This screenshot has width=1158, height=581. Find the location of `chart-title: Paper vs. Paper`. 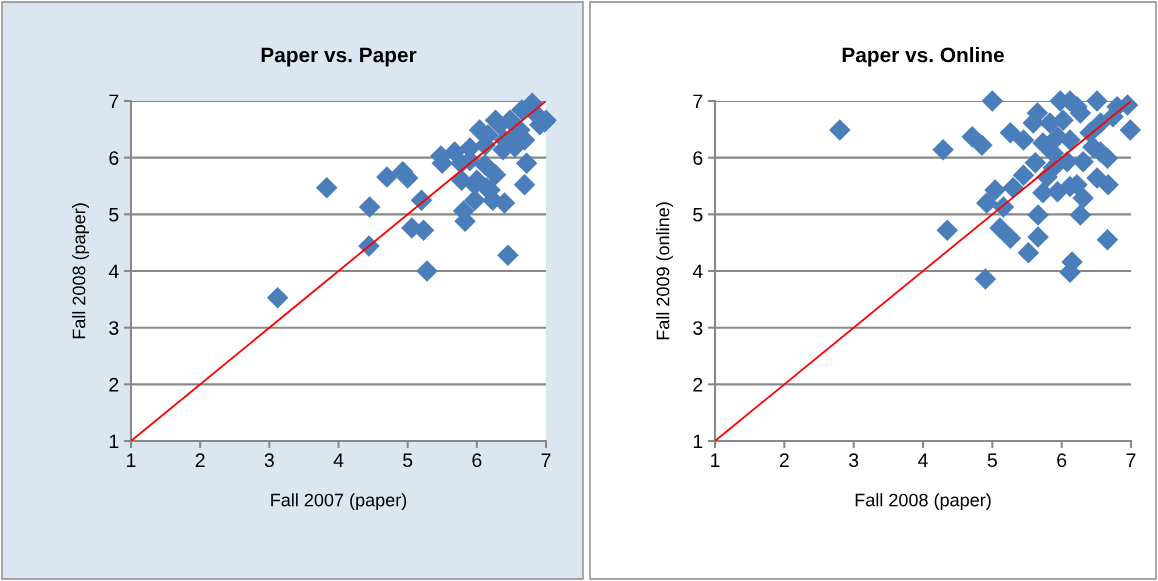

chart-title: Paper vs. Paper is located at coordinates (339, 57).